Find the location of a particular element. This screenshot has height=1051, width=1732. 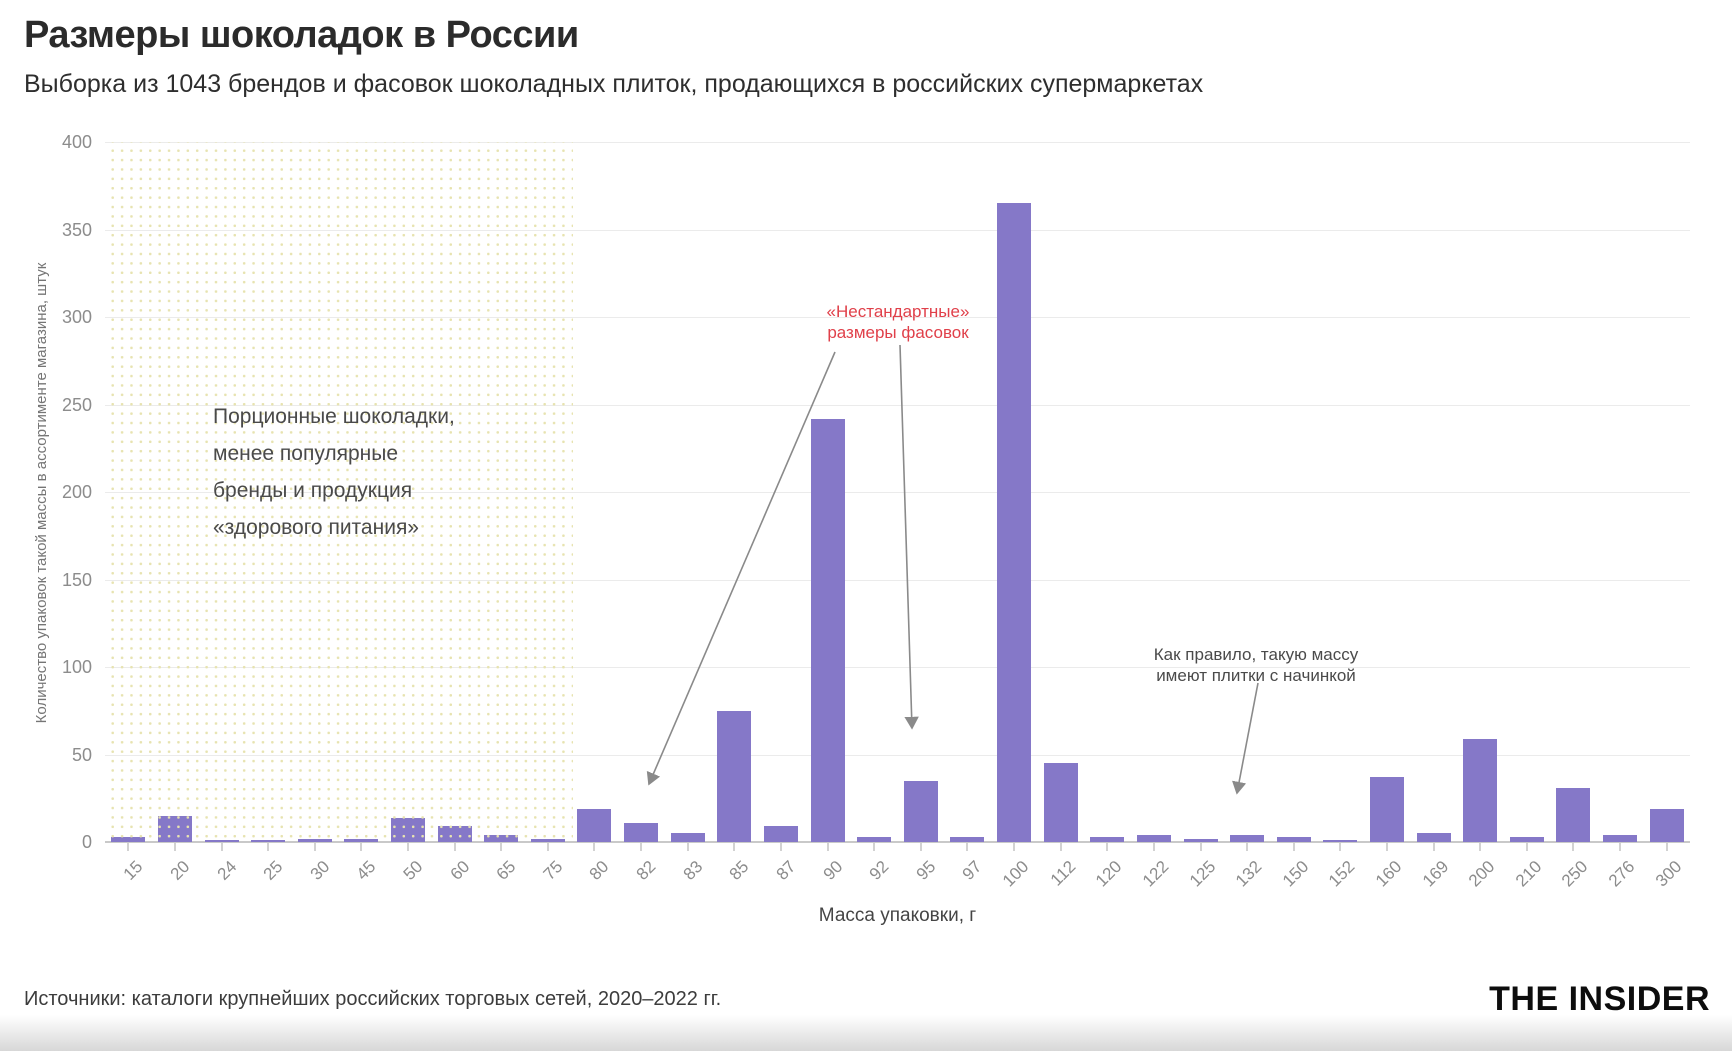

y-tick-label-300: 300 is located at coordinates (76, 317).